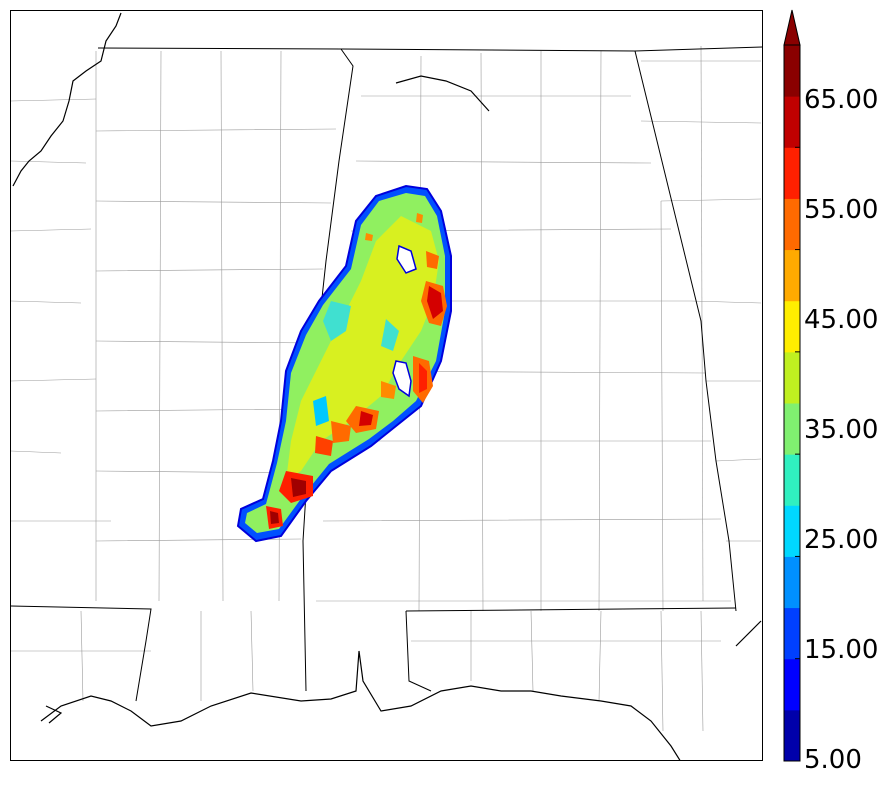  I want to click on precipitation-band, so click(344, 363).